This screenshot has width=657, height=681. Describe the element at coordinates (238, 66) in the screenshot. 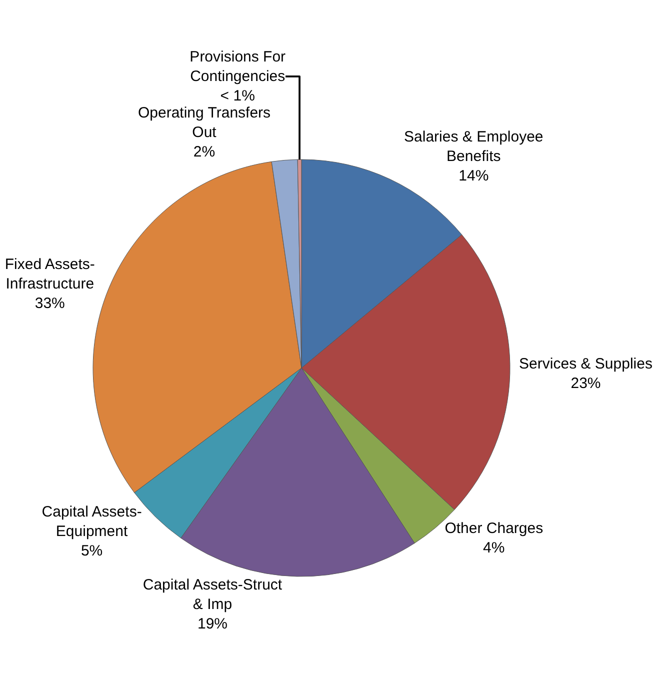

I see `slice-label: Provisions For Contingencies` at that location.